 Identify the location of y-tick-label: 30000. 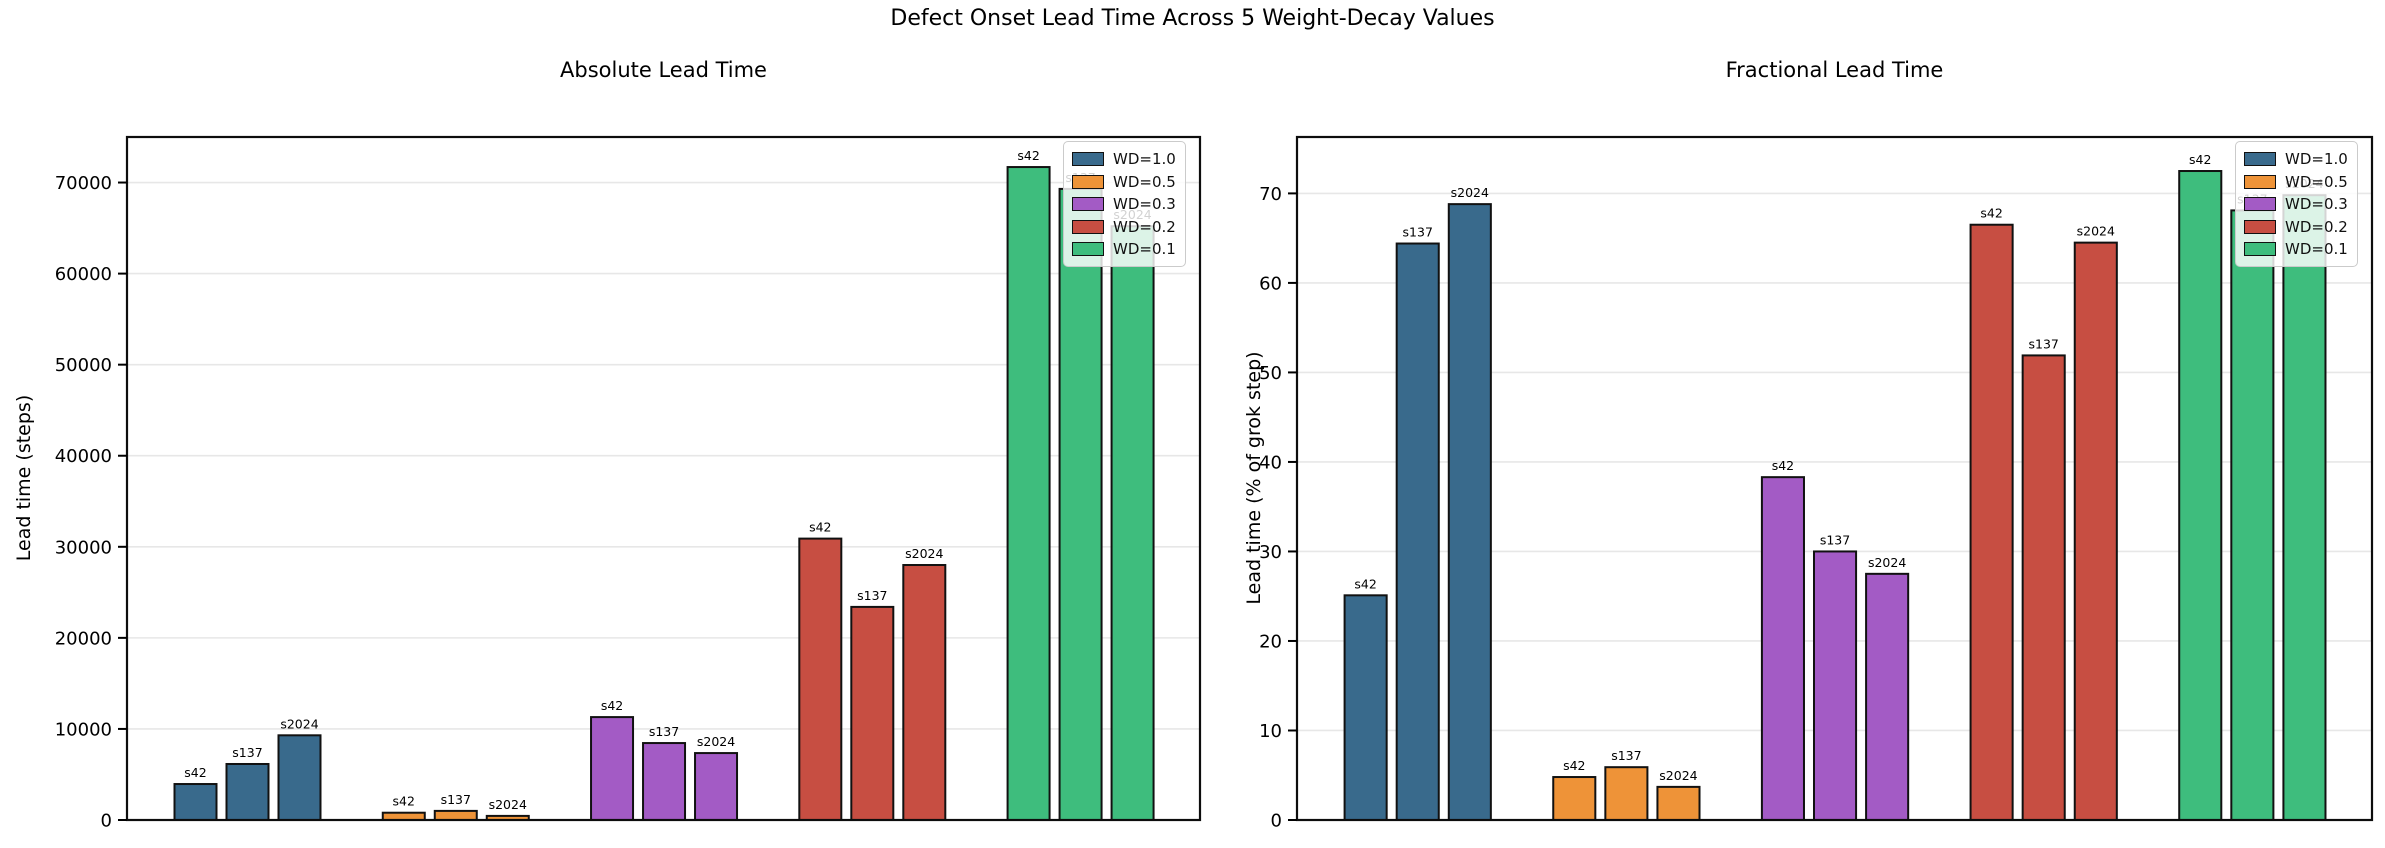
(83, 547).